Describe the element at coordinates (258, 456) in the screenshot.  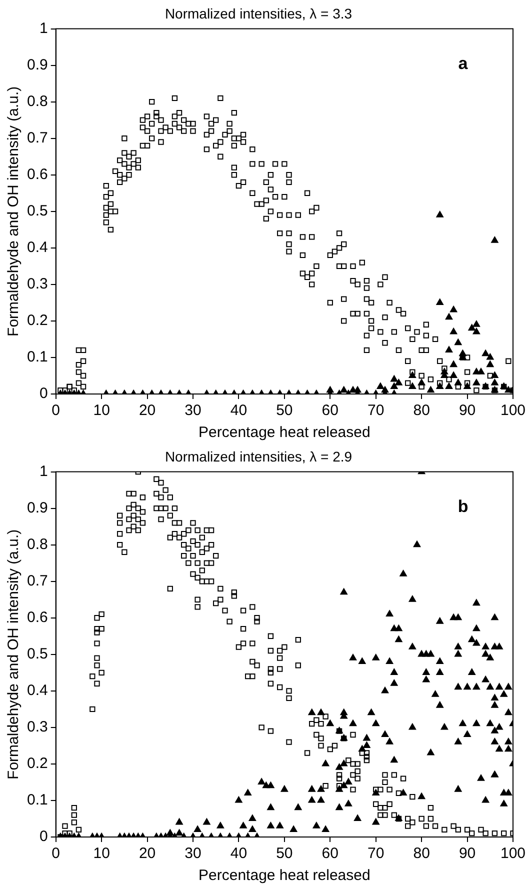
I see `chart-title: Normalized intensities, λ = 2.9` at that location.